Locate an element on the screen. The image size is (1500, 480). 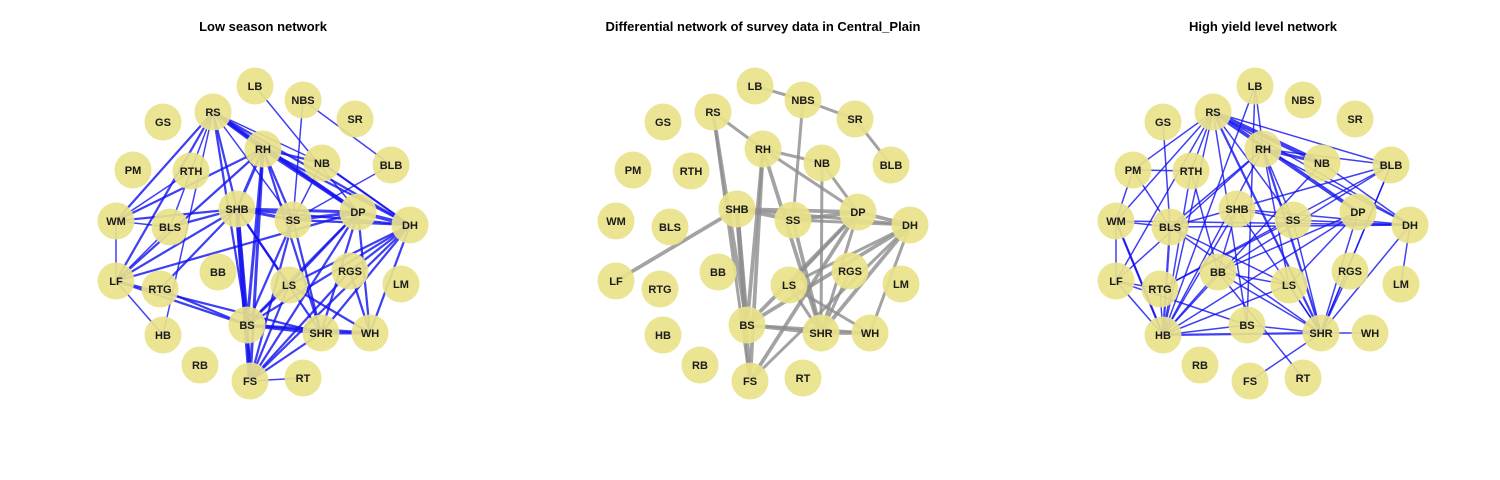
node-label: RH is located at coordinates (763, 150).